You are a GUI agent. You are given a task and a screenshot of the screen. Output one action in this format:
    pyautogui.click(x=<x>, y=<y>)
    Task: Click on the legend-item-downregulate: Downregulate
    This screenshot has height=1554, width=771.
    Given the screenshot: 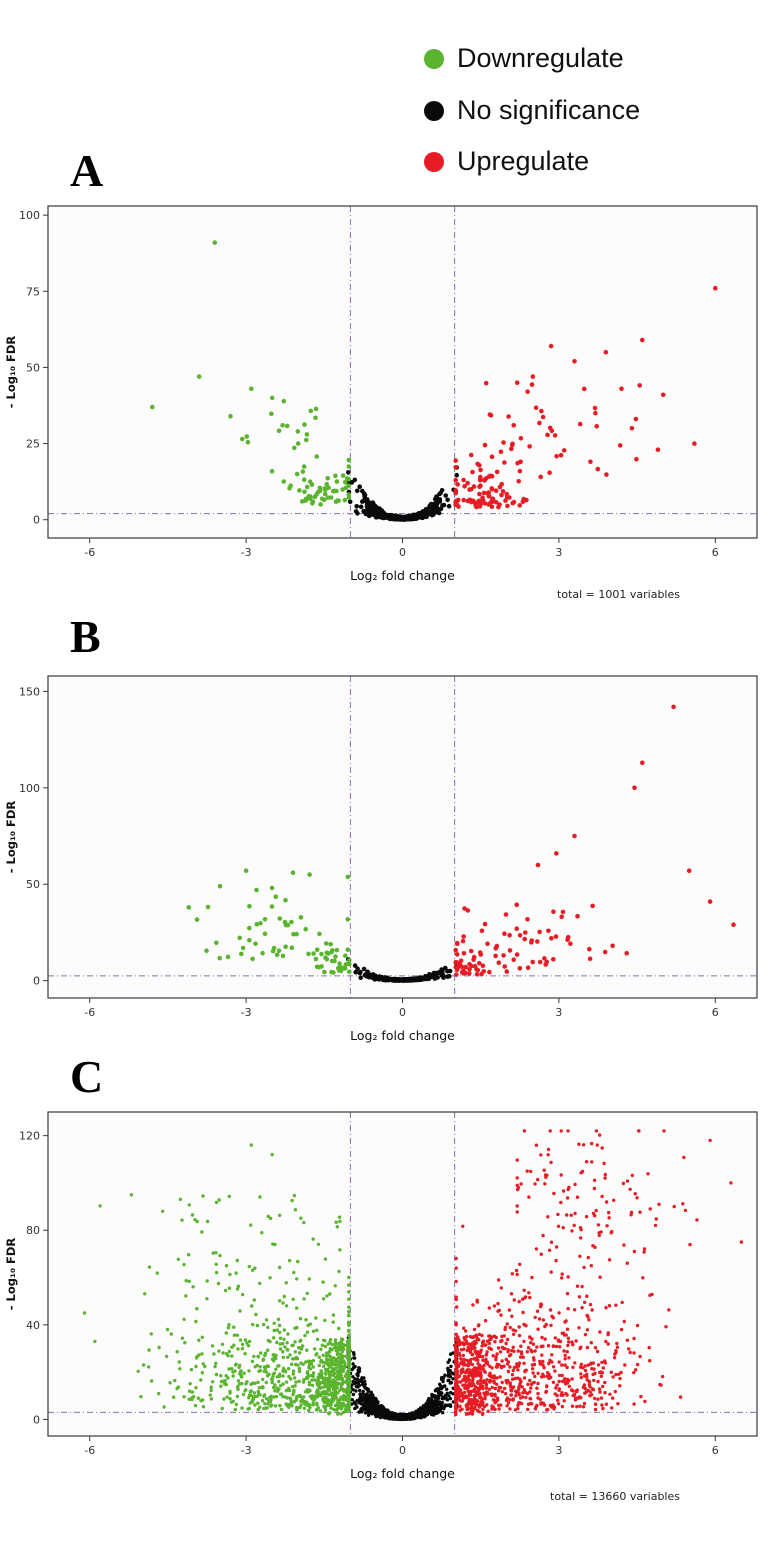 What is the action you would take?
    pyautogui.click(x=532, y=58)
    